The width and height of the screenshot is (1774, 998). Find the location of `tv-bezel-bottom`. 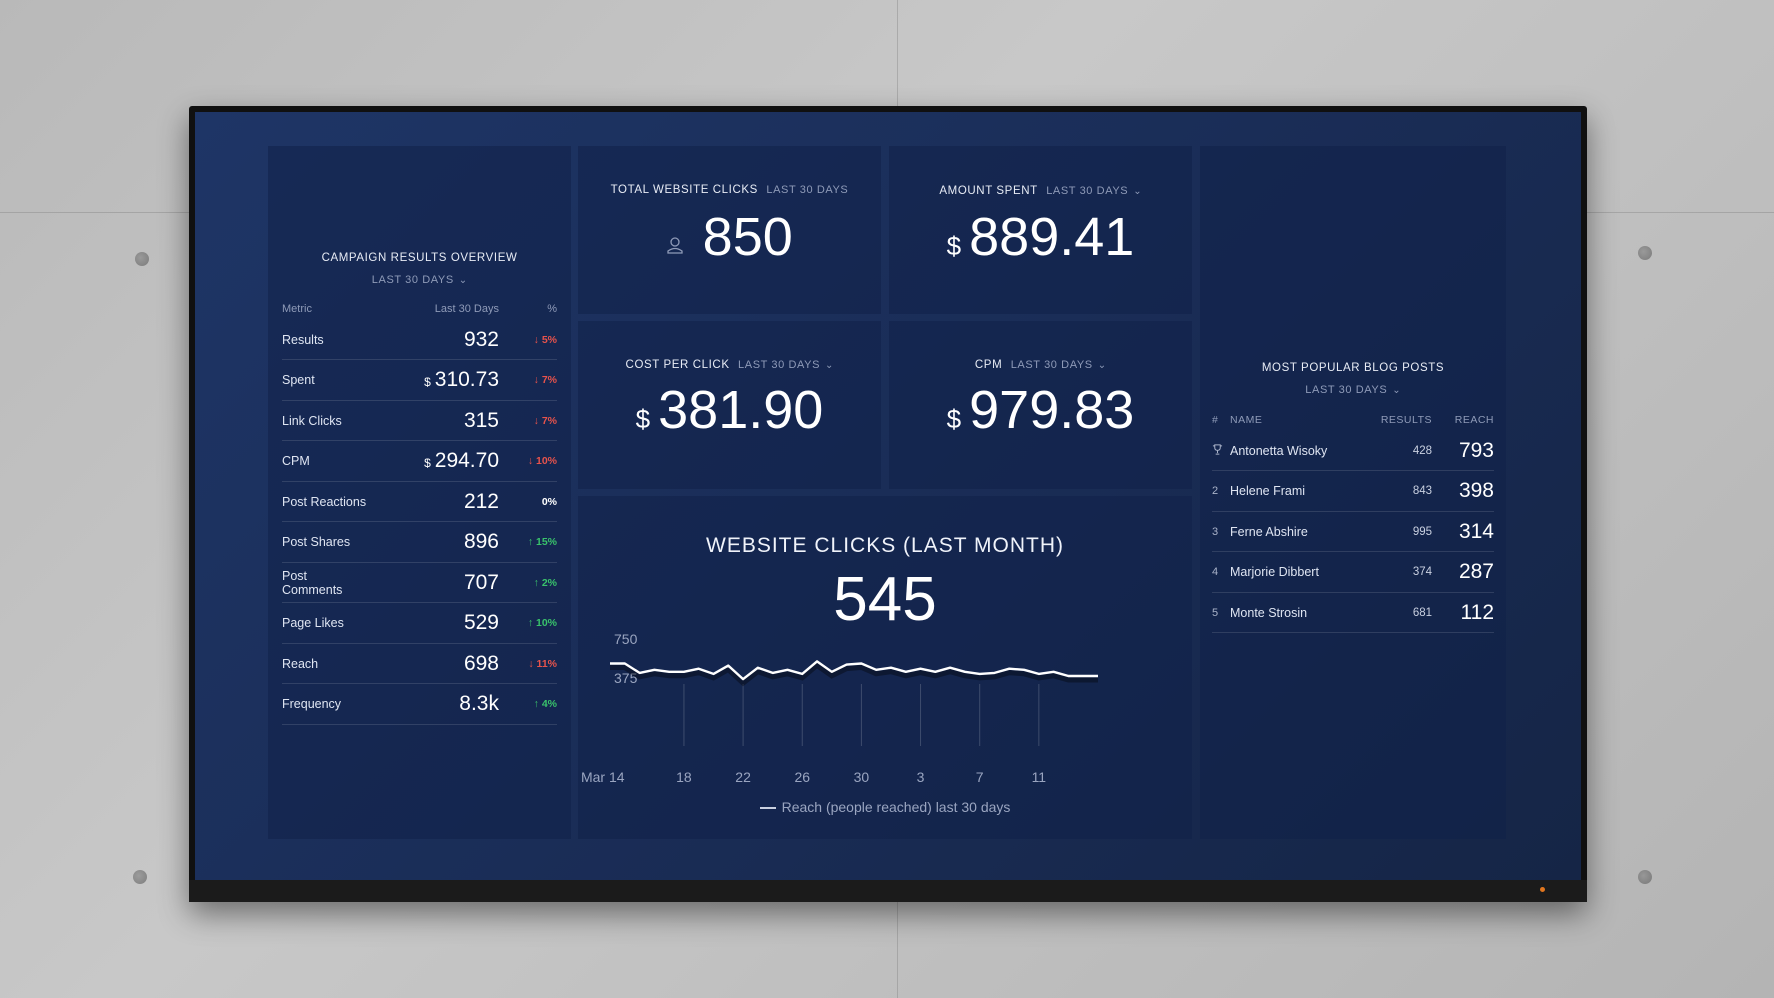

tv-bezel-bottom is located at coordinates (888, 891).